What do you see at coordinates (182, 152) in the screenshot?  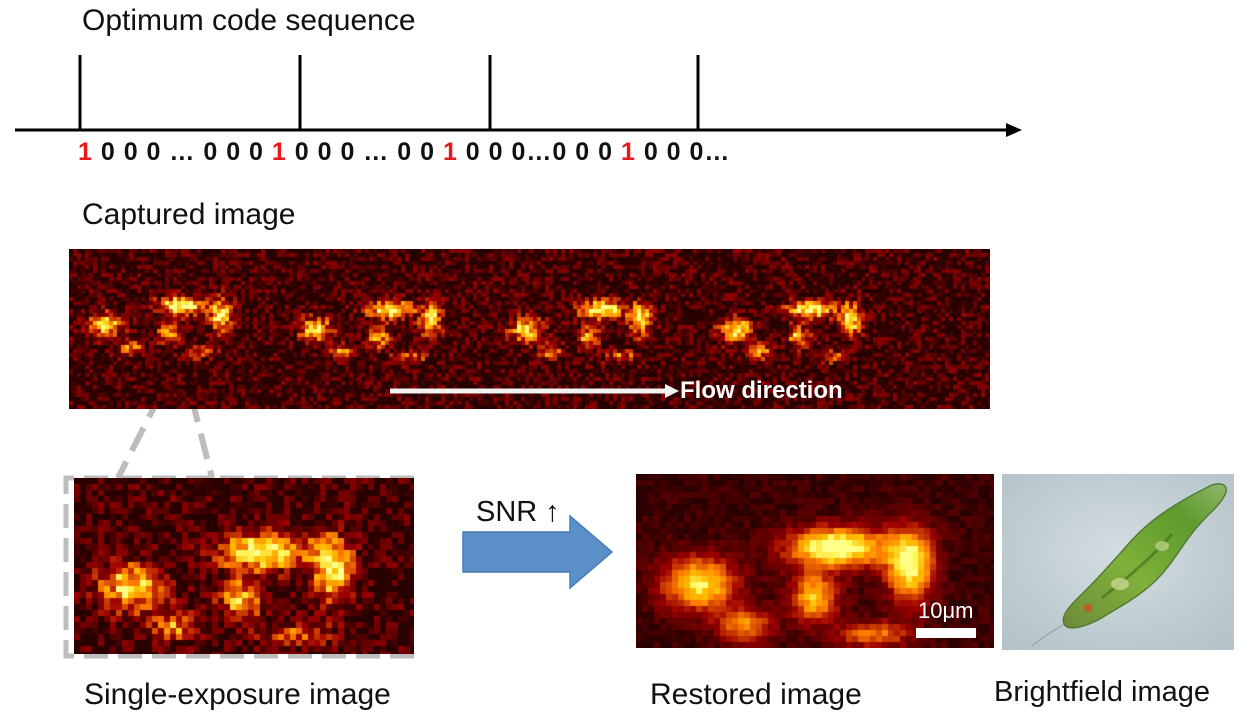 I see `code-bit-zeros: 0 0 0 … 0 0 0` at bounding box center [182, 152].